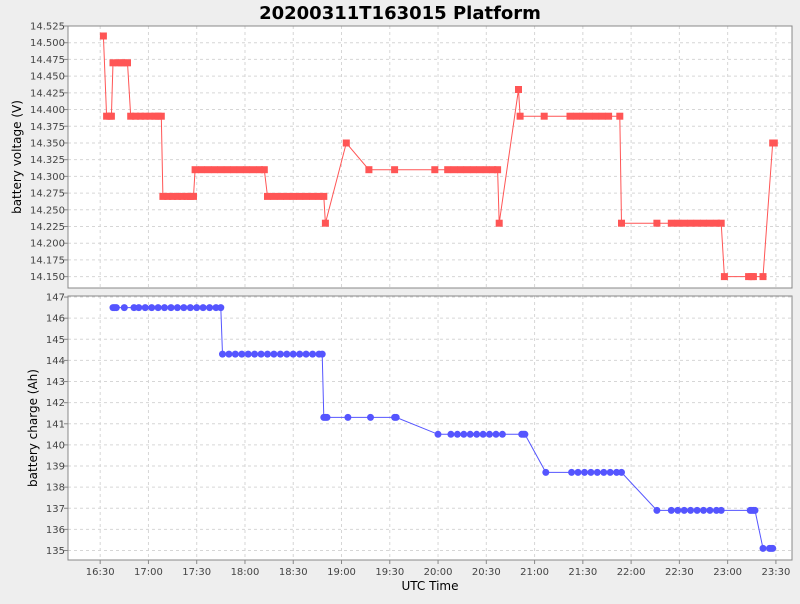 The height and width of the screenshot is (604, 800). Describe the element at coordinates (400, 13) in the screenshot. I see `chart-title: 20200311T163015 Platform` at that location.